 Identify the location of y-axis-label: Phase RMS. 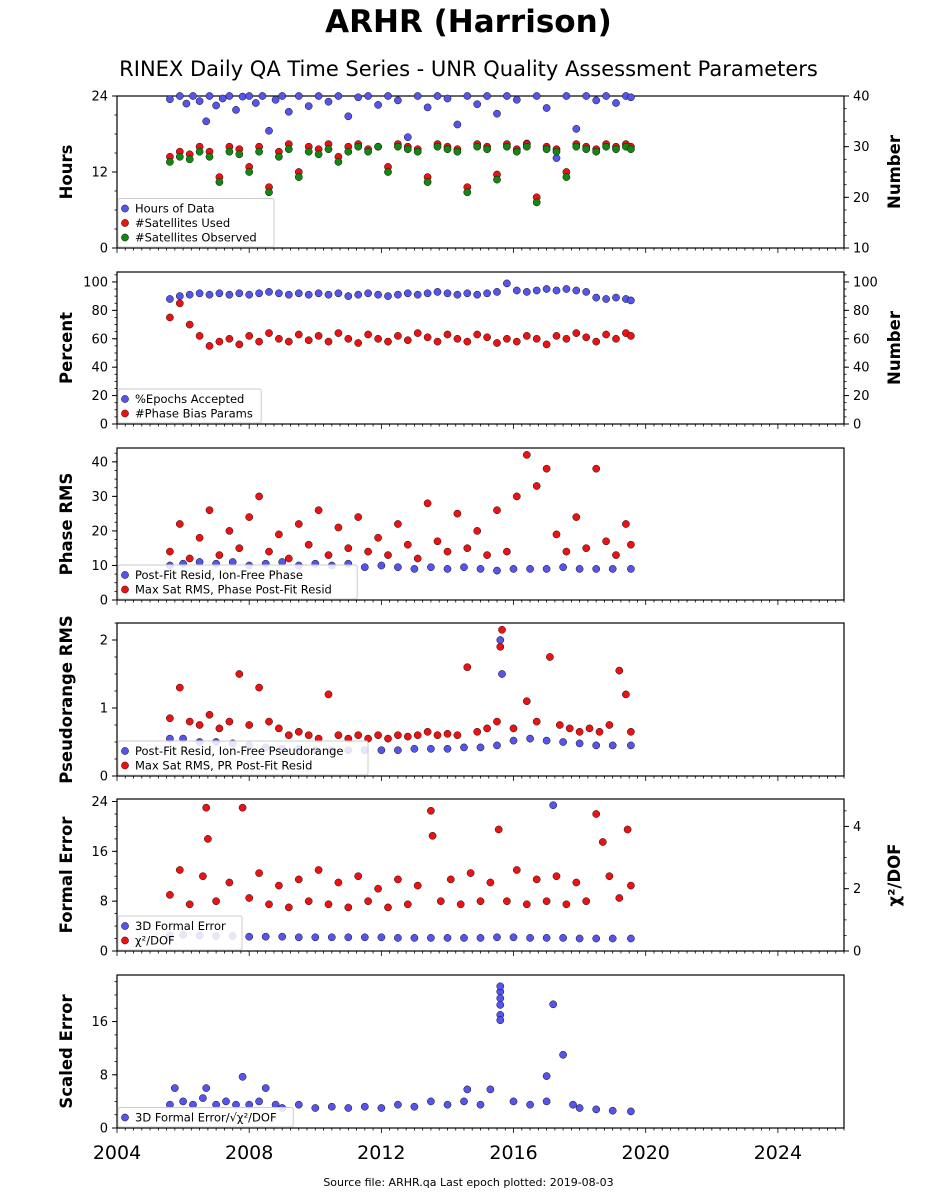
(66, 524).